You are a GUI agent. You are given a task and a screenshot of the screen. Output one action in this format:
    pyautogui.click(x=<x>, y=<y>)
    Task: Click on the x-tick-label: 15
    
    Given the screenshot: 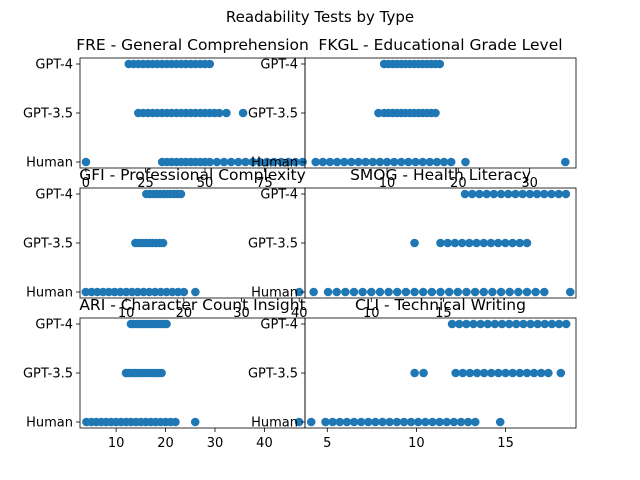 What is the action you would take?
    pyautogui.click(x=505, y=443)
    